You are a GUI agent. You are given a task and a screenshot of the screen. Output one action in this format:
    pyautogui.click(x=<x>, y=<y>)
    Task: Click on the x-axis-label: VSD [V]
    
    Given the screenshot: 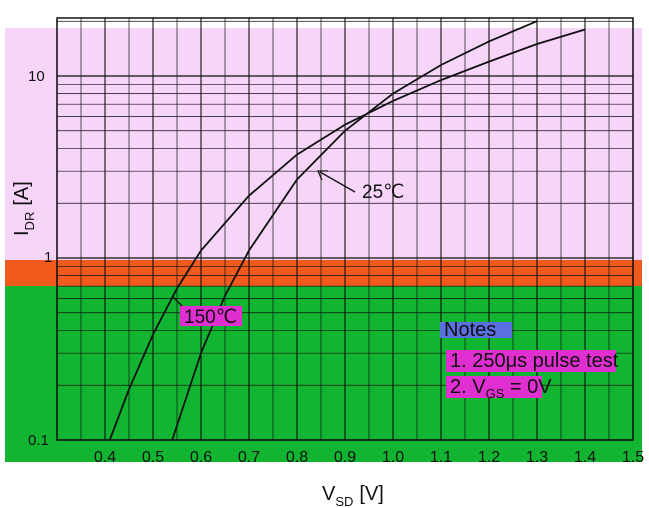 What is the action you would take?
    pyautogui.click(x=353, y=495)
    